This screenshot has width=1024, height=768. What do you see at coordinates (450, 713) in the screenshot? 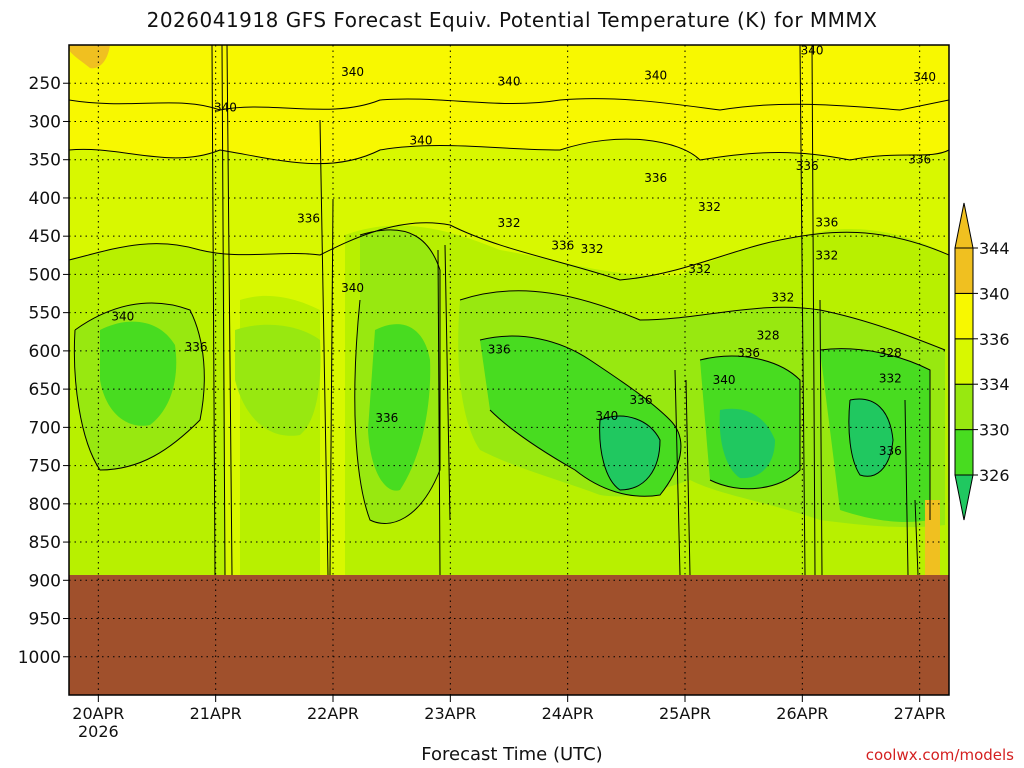
I see `x-tick-label: 23APR` at bounding box center [450, 713].